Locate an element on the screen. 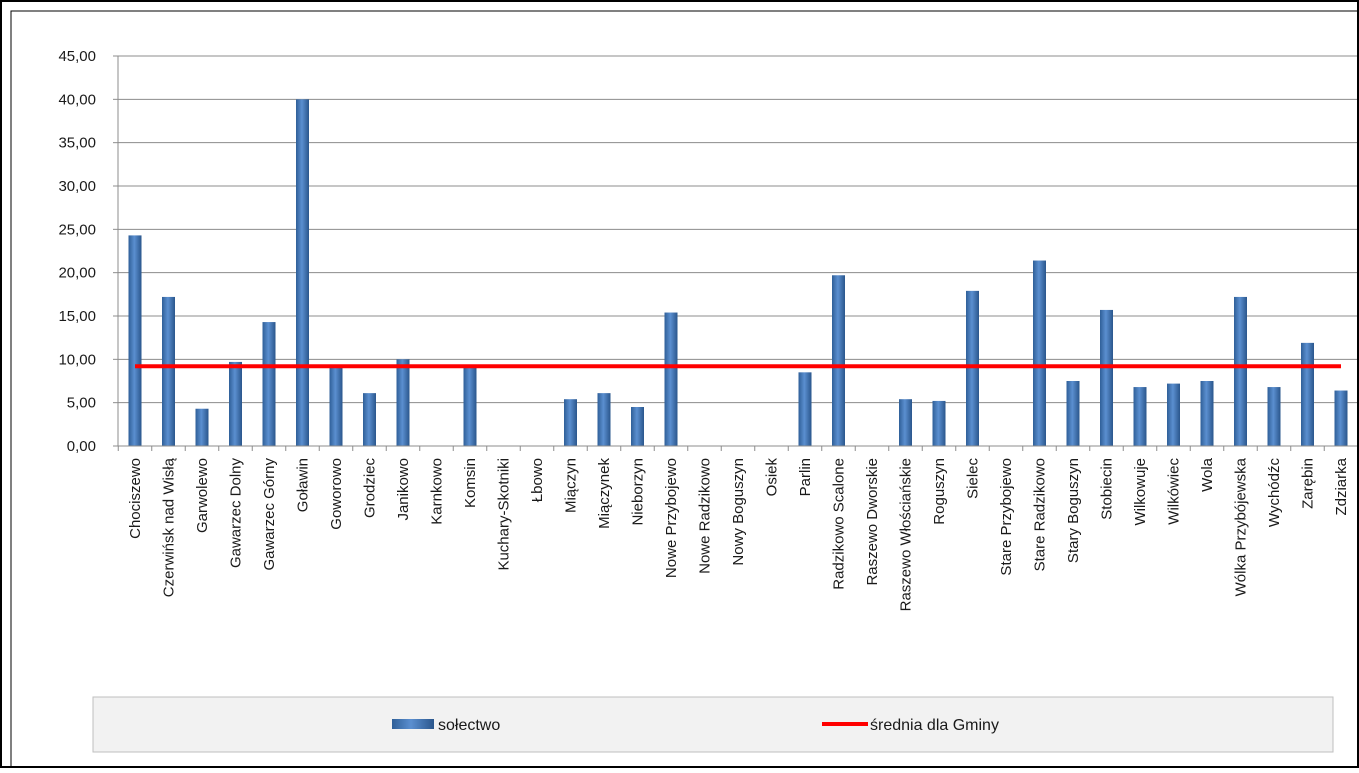 This screenshot has height=773, width=1359. x-tick-label: Chociszewo is located at coordinates (135, 498).